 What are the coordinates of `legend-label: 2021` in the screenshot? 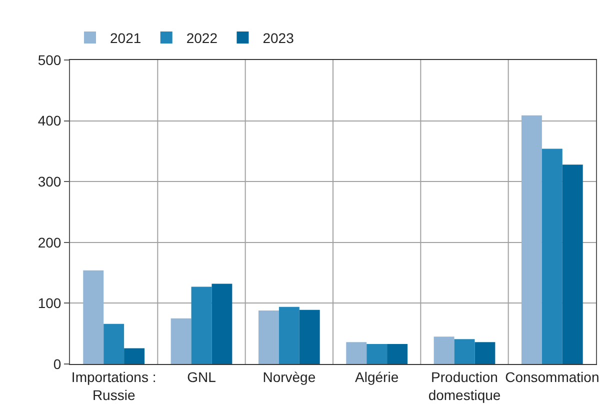 It's located at (126, 38).